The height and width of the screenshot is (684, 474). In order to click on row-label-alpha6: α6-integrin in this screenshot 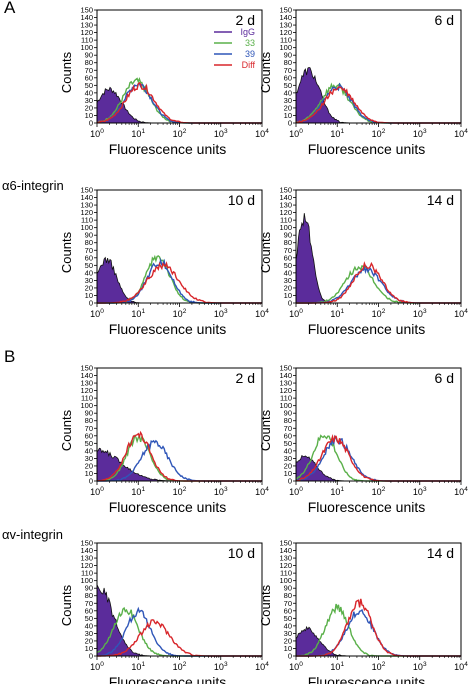, I will do `click(33, 185)`.